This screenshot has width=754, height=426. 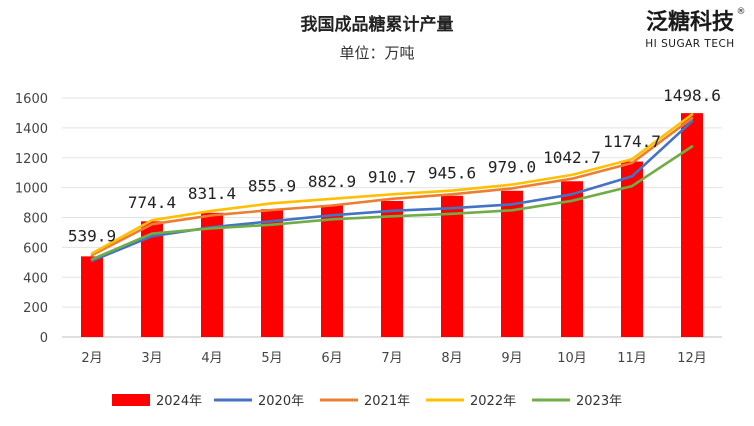 I want to click on x-tick-label: 12月, so click(x=692, y=358).